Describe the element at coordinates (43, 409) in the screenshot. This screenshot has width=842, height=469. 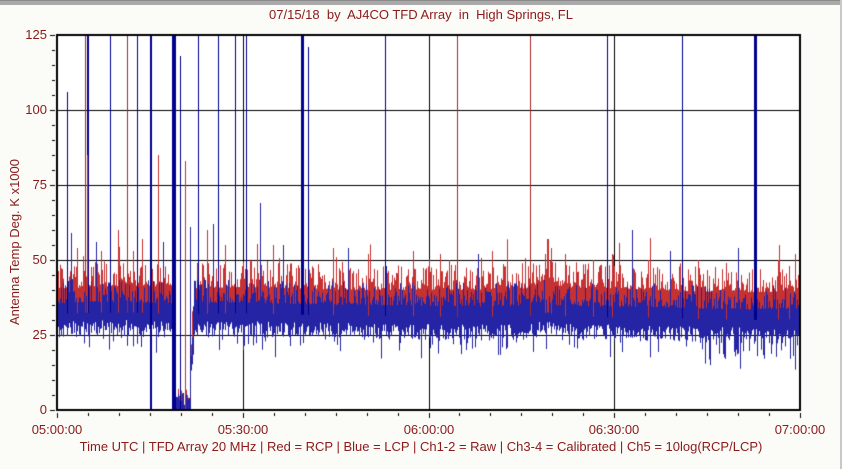
I see `y-tick-label-0: 0` at that location.